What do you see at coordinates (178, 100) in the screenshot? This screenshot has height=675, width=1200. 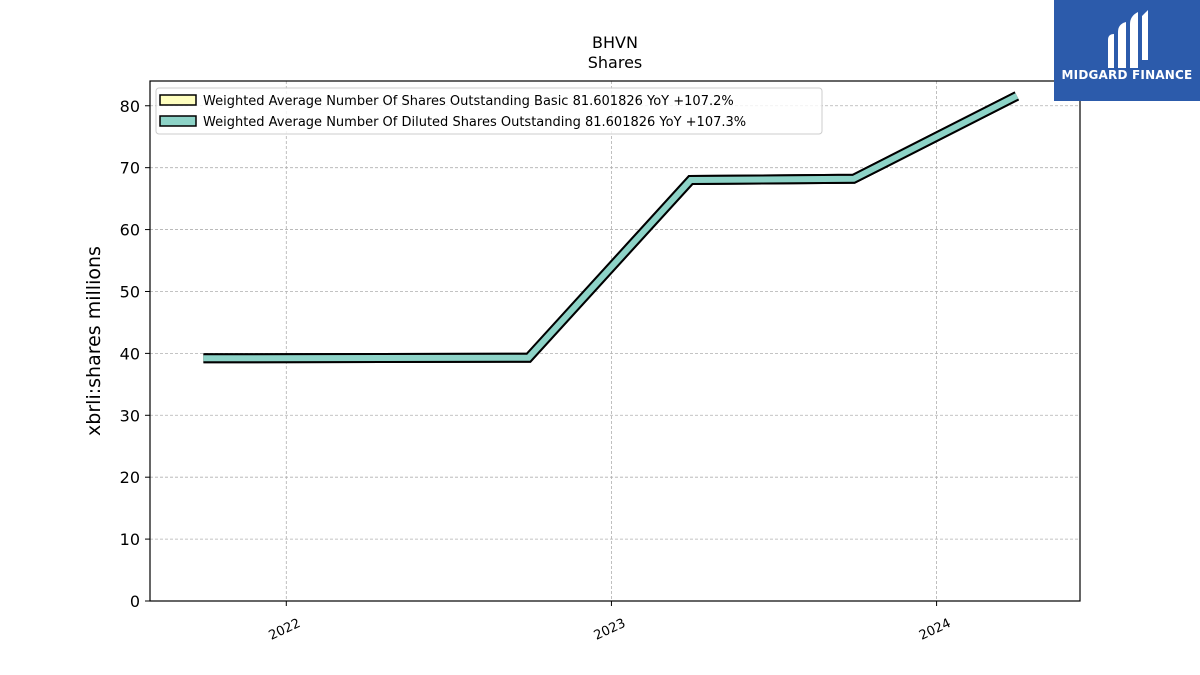 I see `legend-swatch-basic` at bounding box center [178, 100].